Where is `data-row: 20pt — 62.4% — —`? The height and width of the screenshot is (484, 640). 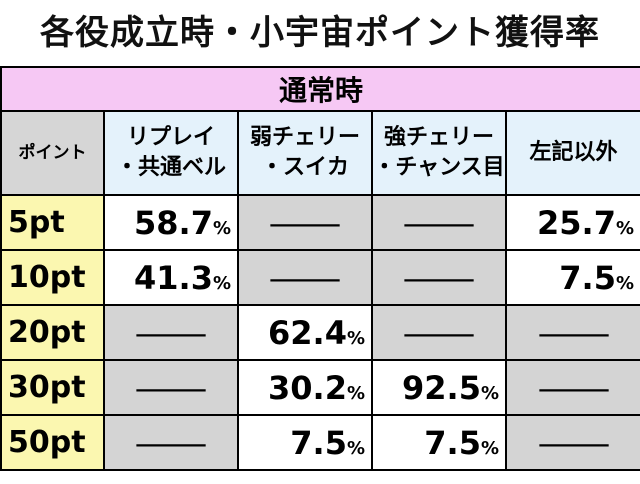 data-row: 20pt — 62.4% — — is located at coordinates (320, 332).